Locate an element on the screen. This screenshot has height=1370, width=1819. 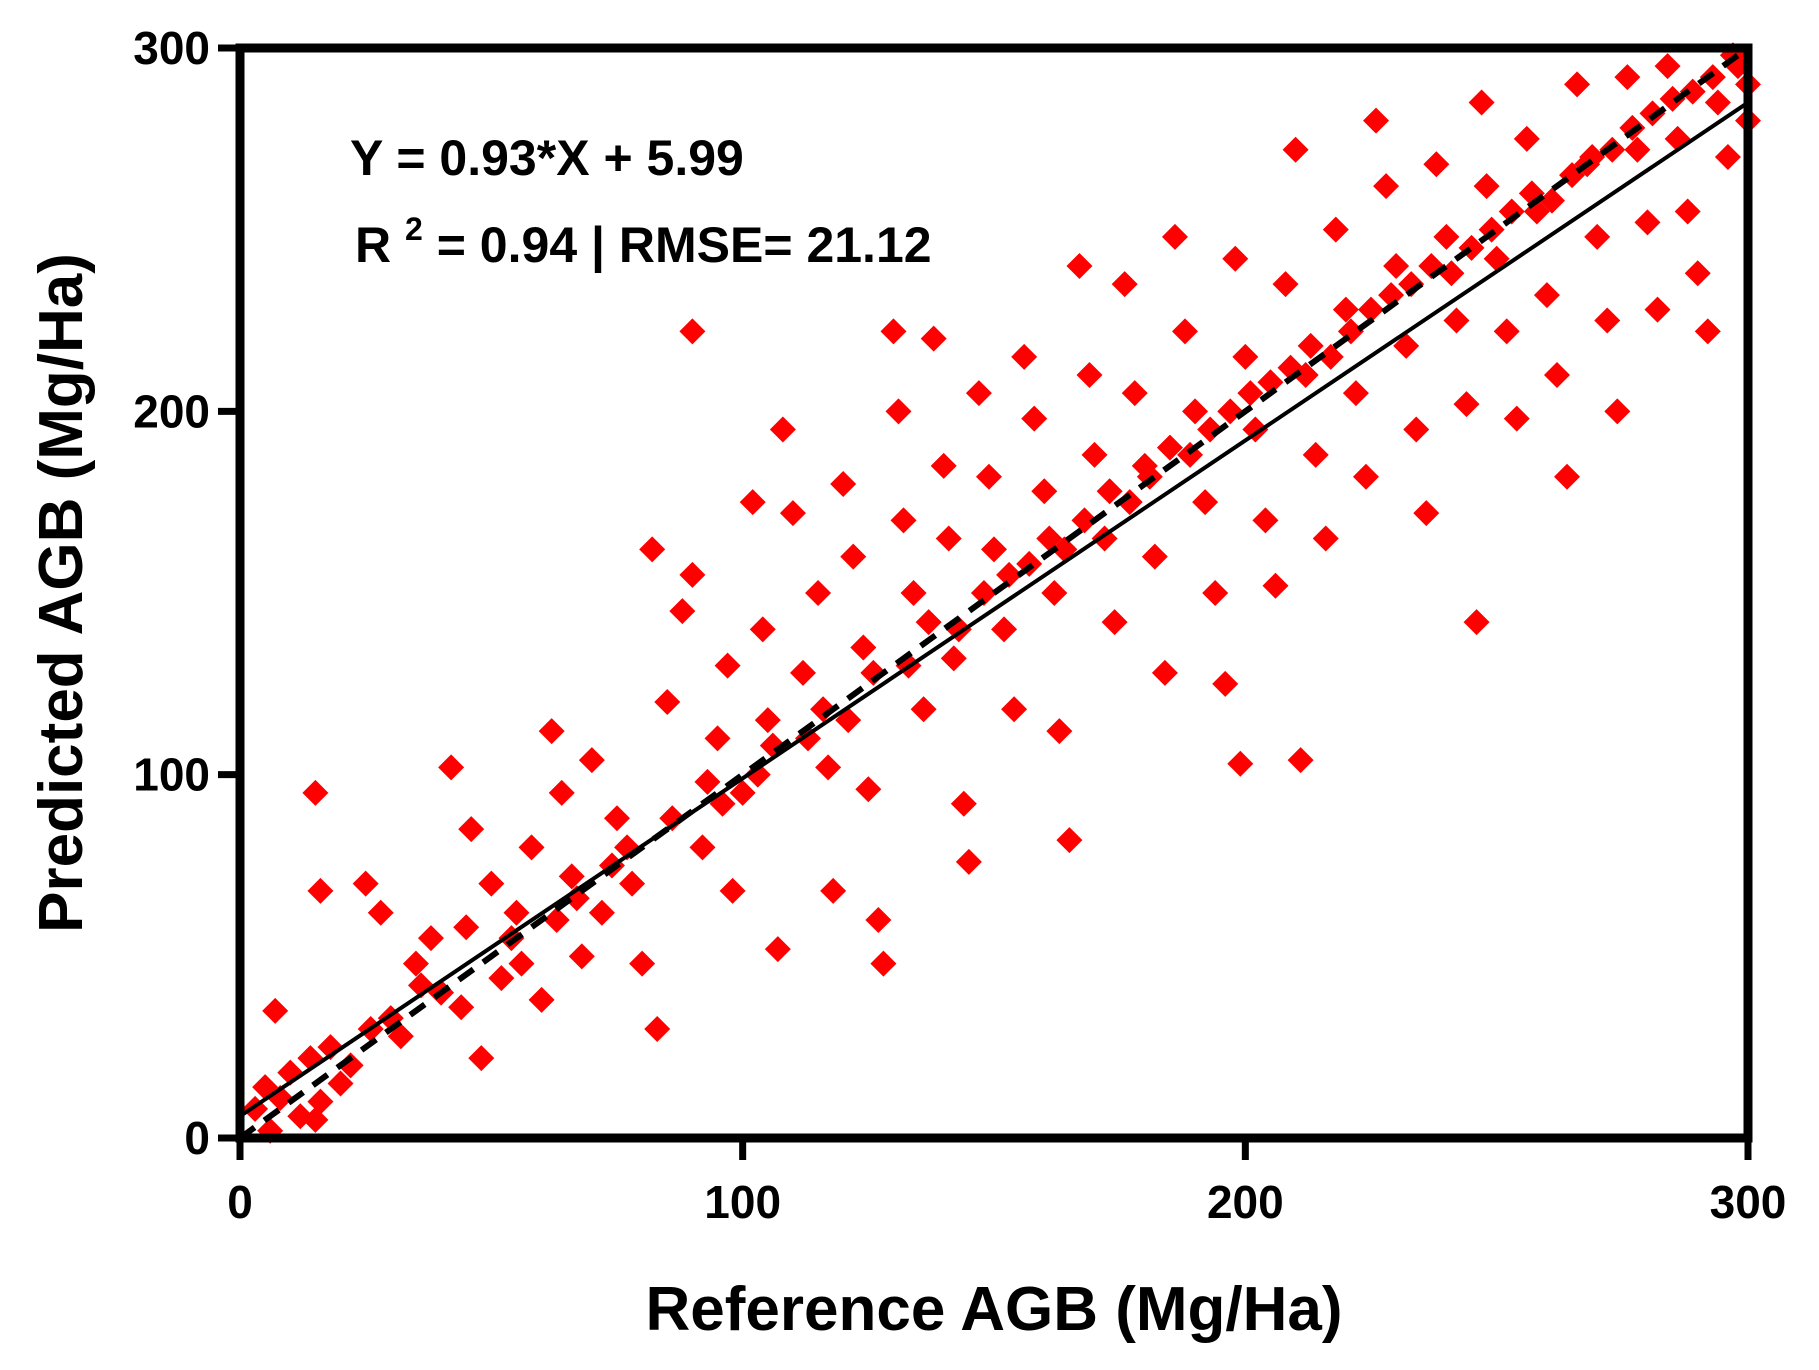
y-axis-title: Predicted AGB (Mg/Ha) is located at coordinates (61, 593).